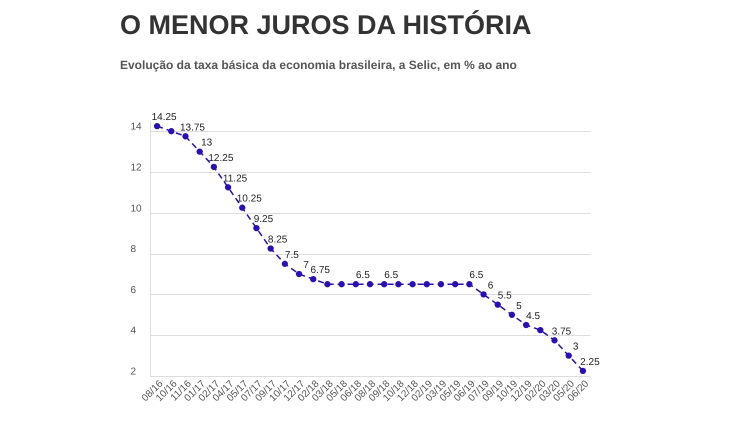  I want to click on data-label: 2.25, so click(590, 362).